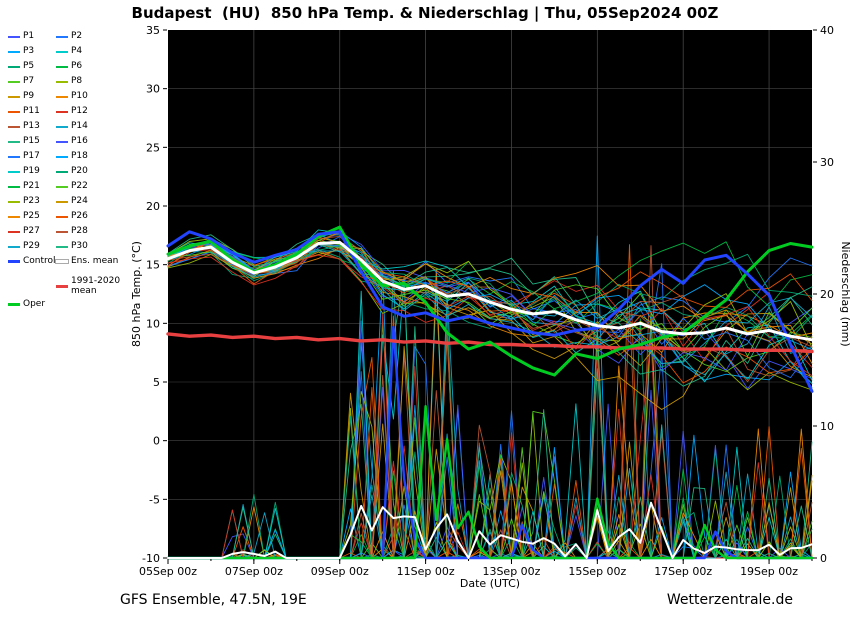 Image resolution: width=850 pixels, height=620 pixels. I want to click on legend-label: P19, so click(31, 171).